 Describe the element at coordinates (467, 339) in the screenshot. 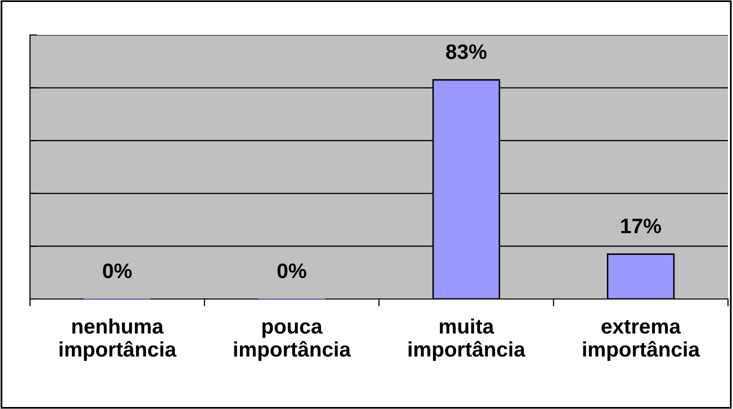

I see `x-tick-label: muita importância` at that location.